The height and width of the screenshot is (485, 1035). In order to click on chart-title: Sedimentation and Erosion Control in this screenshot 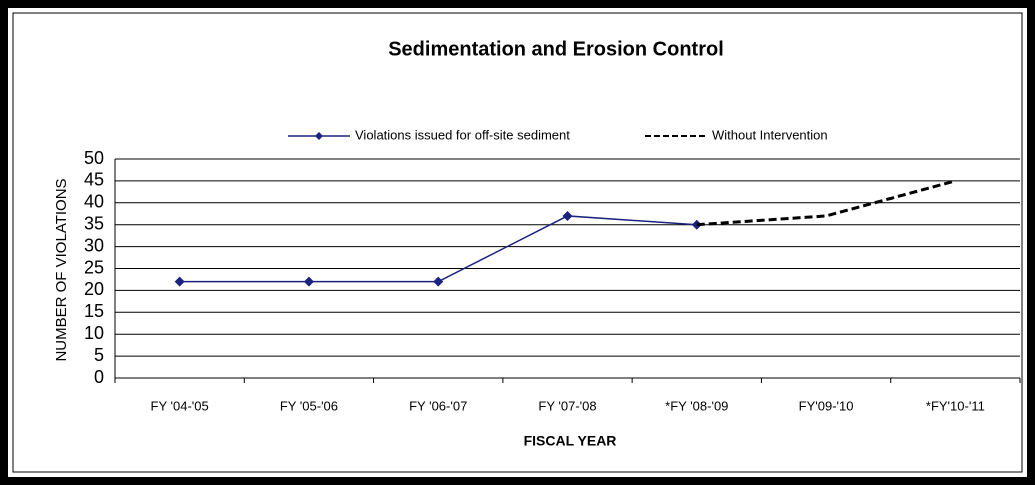, I will do `click(556, 49)`.